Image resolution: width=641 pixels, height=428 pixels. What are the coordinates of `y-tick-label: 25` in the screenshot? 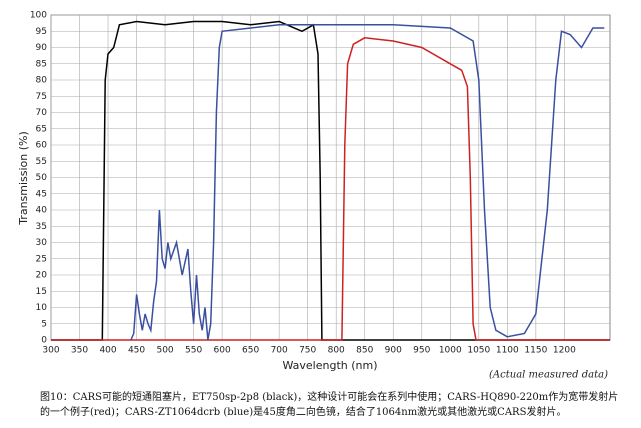 It's located at (41, 259).